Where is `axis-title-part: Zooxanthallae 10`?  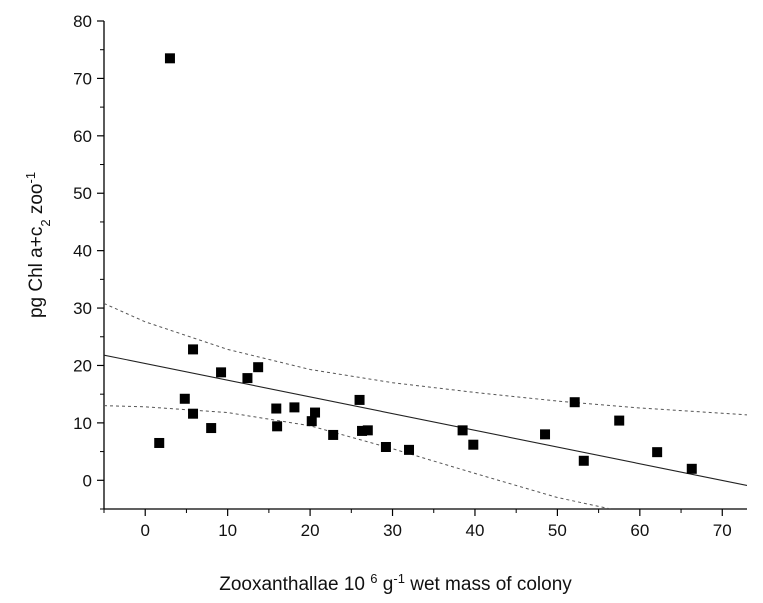
axis-title-part: Zooxanthallae 10 is located at coordinates (294, 584).